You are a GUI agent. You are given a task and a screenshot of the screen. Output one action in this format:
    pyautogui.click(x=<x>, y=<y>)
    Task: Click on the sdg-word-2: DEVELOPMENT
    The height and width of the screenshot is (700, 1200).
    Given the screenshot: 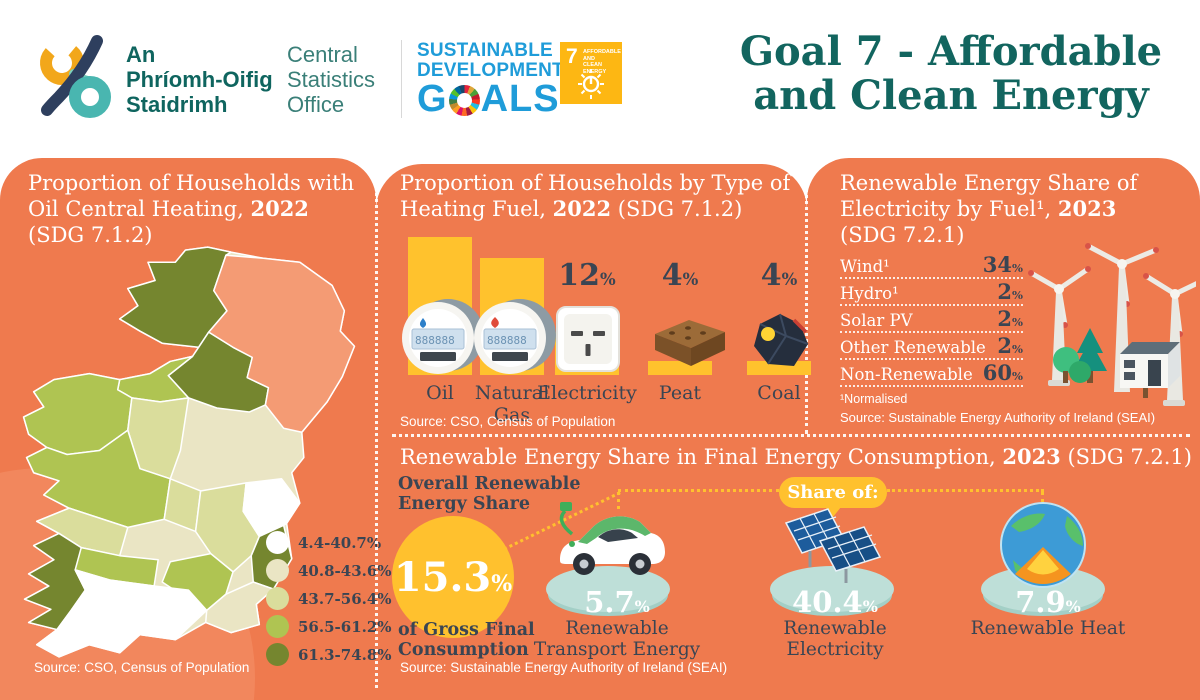 What is the action you would take?
    pyautogui.click(x=490, y=70)
    